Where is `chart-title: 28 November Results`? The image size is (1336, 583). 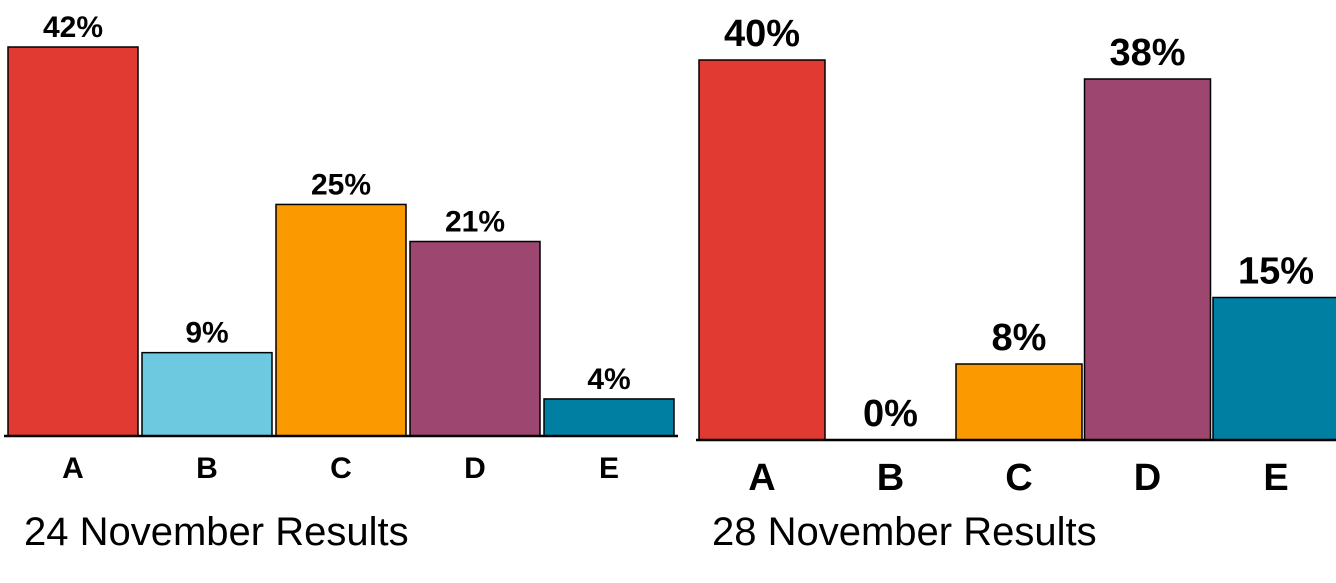 chart-title: 28 November Results is located at coordinates (904, 532).